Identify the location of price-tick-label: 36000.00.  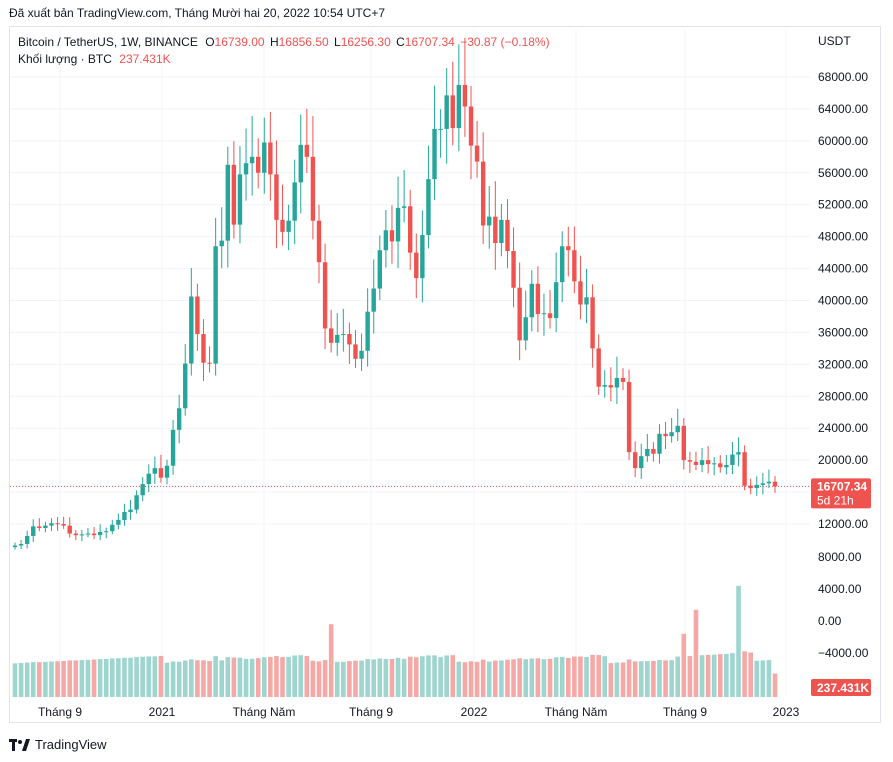
(843, 332).